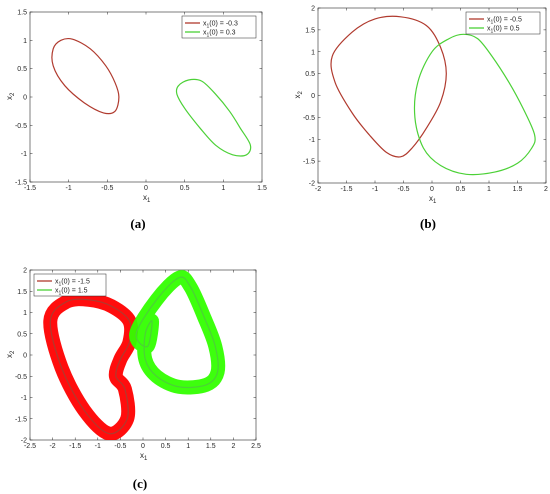 This screenshot has width=550, height=494. What do you see at coordinates (428, 223) in the screenshot?
I see `panel-caption: (b)` at bounding box center [428, 223].